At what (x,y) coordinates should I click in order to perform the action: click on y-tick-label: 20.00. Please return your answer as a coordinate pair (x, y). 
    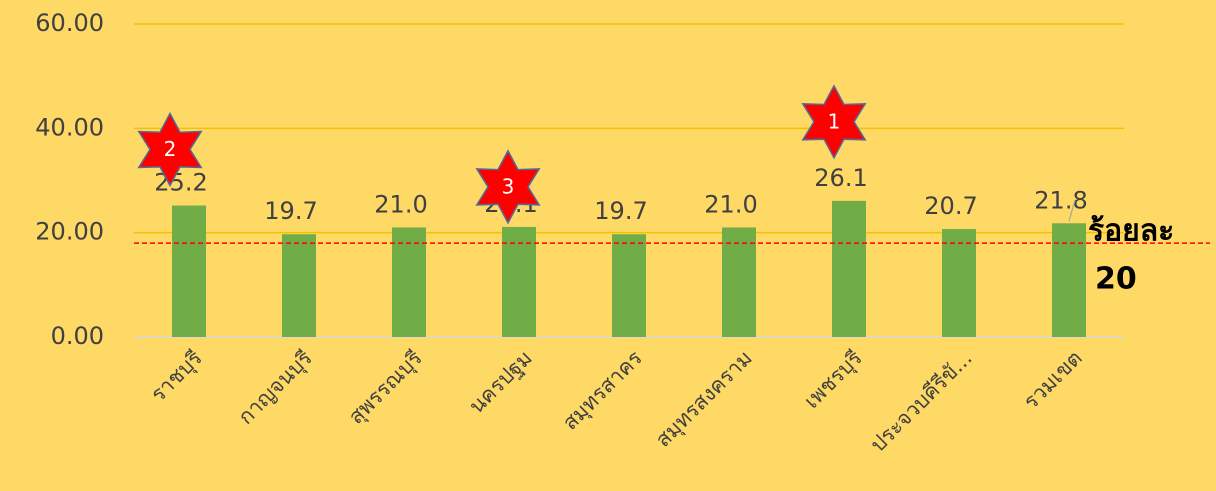
    Looking at the image, I should click on (69, 232).